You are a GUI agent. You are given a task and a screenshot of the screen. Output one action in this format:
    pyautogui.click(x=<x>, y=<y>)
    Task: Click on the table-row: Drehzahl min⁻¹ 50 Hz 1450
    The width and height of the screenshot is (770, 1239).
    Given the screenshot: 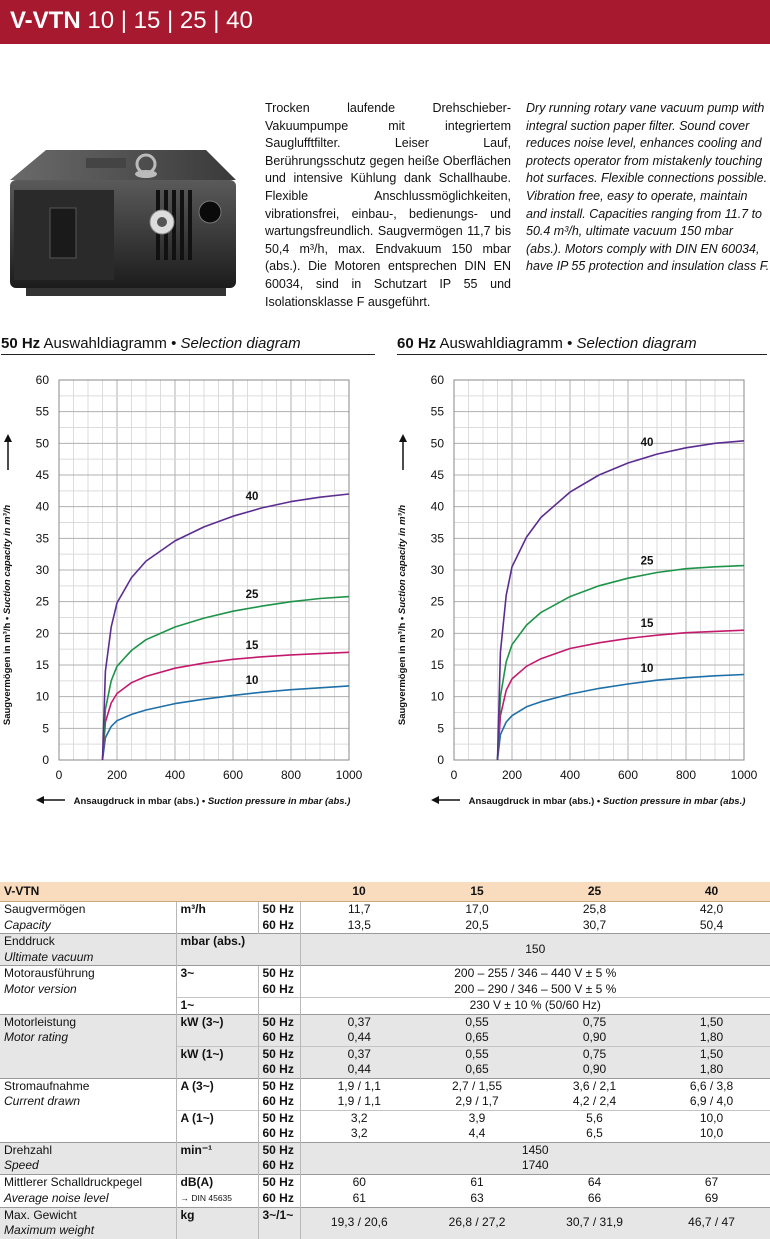 What is the action you would take?
    pyautogui.click(x=385, y=1149)
    